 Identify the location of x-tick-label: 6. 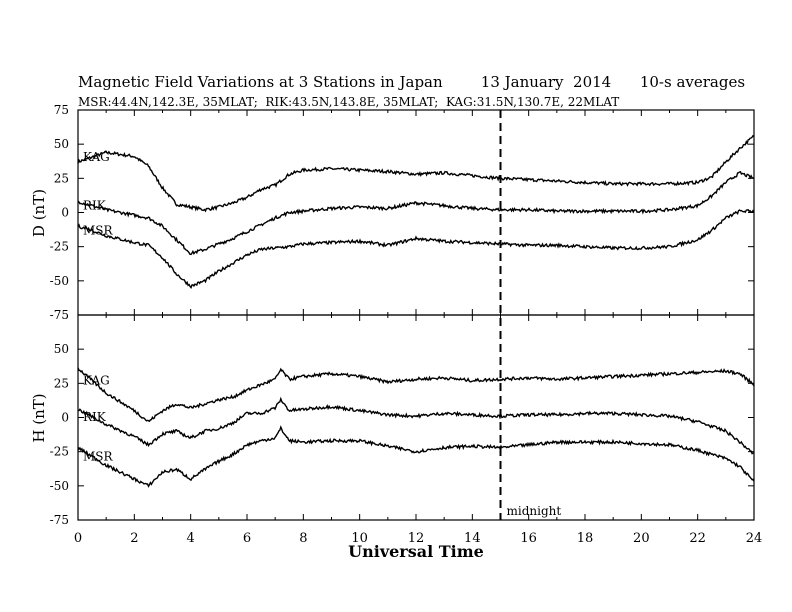
(247, 538).